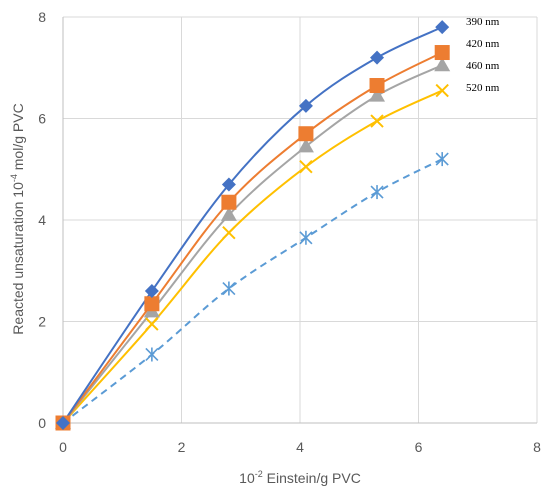 This screenshot has height=495, width=550. I want to click on y-axis-title: Reacted unsaturation 10-4 mol/g PVC, so click(17, 218).